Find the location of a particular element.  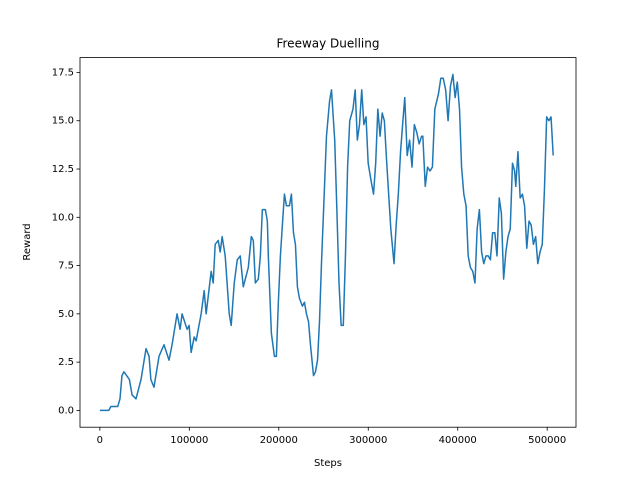

x-tick-label: 300000 is located at coordinates (368, 440).